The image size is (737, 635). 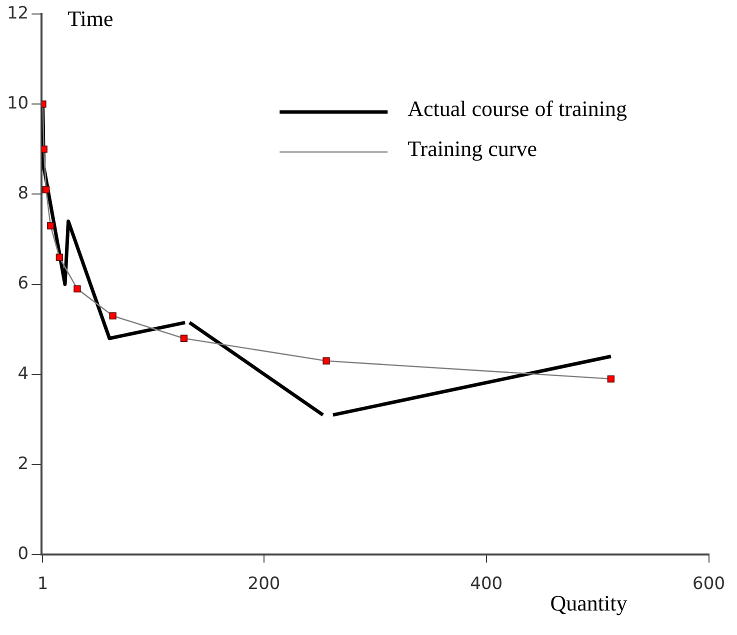 What do you see at coordinates (23, 284) in the screenshot?
I see `y-tick-label: 6` at bounding box center [23, 284].